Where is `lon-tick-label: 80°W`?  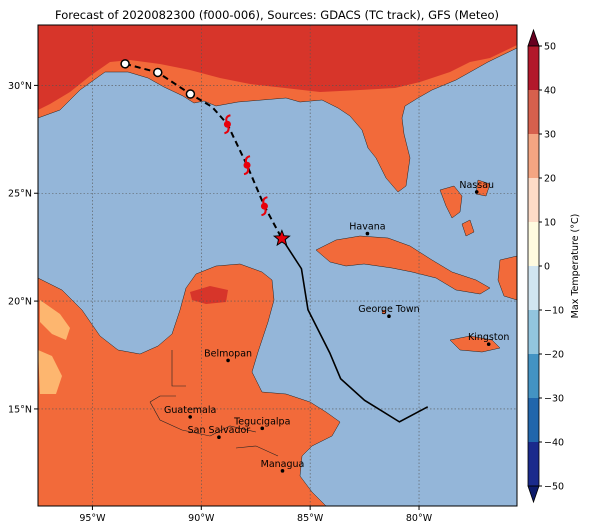
lon-tick-label: 80°W is located at coordinates (419, 518).